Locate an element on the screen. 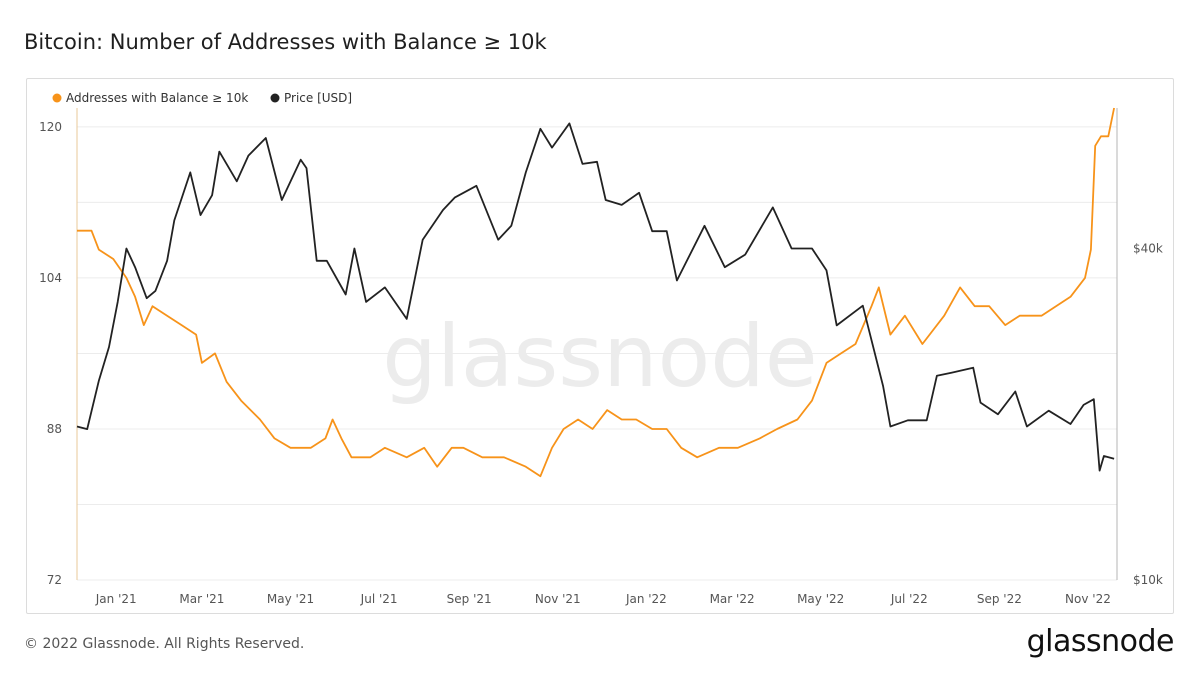 The width and height of the screenshot is (1200, 675). y-left-tick-label: 88 is located at coordinates (54, 429).